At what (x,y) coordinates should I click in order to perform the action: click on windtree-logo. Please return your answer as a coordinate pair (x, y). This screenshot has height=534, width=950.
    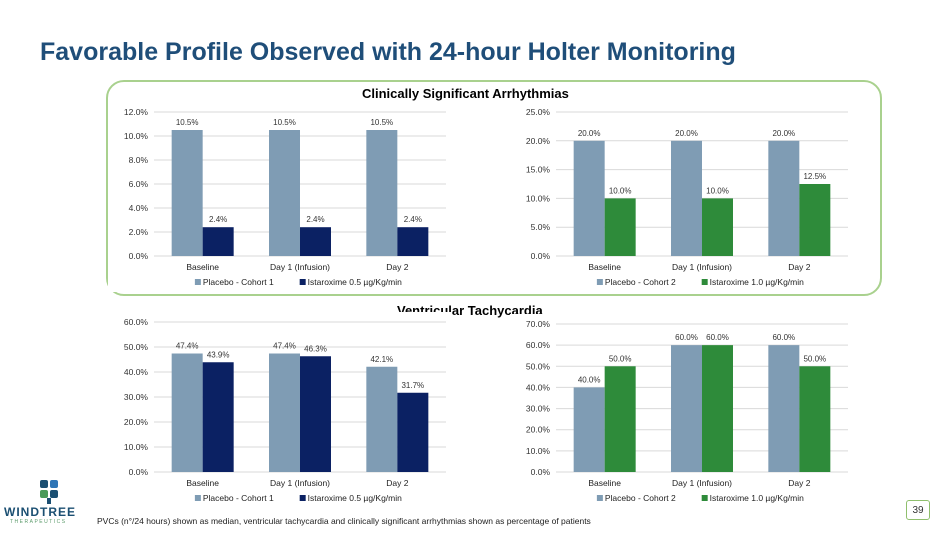
    Looking at the image, I should click on (54, 498).